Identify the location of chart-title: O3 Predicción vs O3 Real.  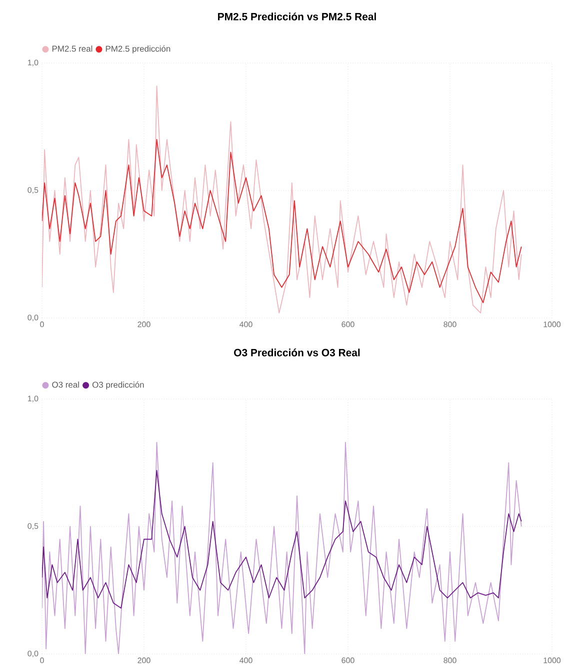
(297, 352).